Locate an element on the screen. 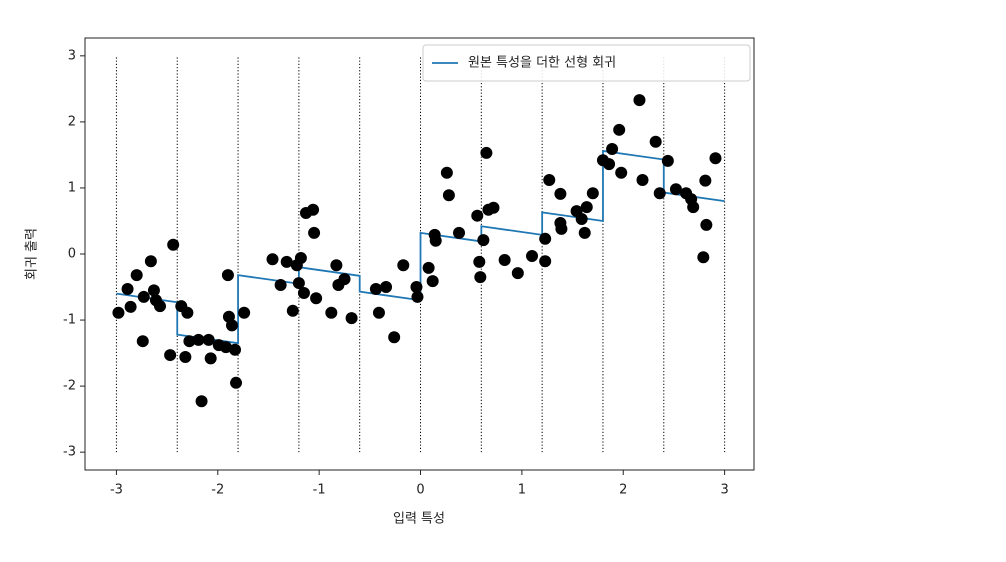 This screenshot has width=1006, height=562. x-tick-label: 3 is located at coordinates (724, 490).